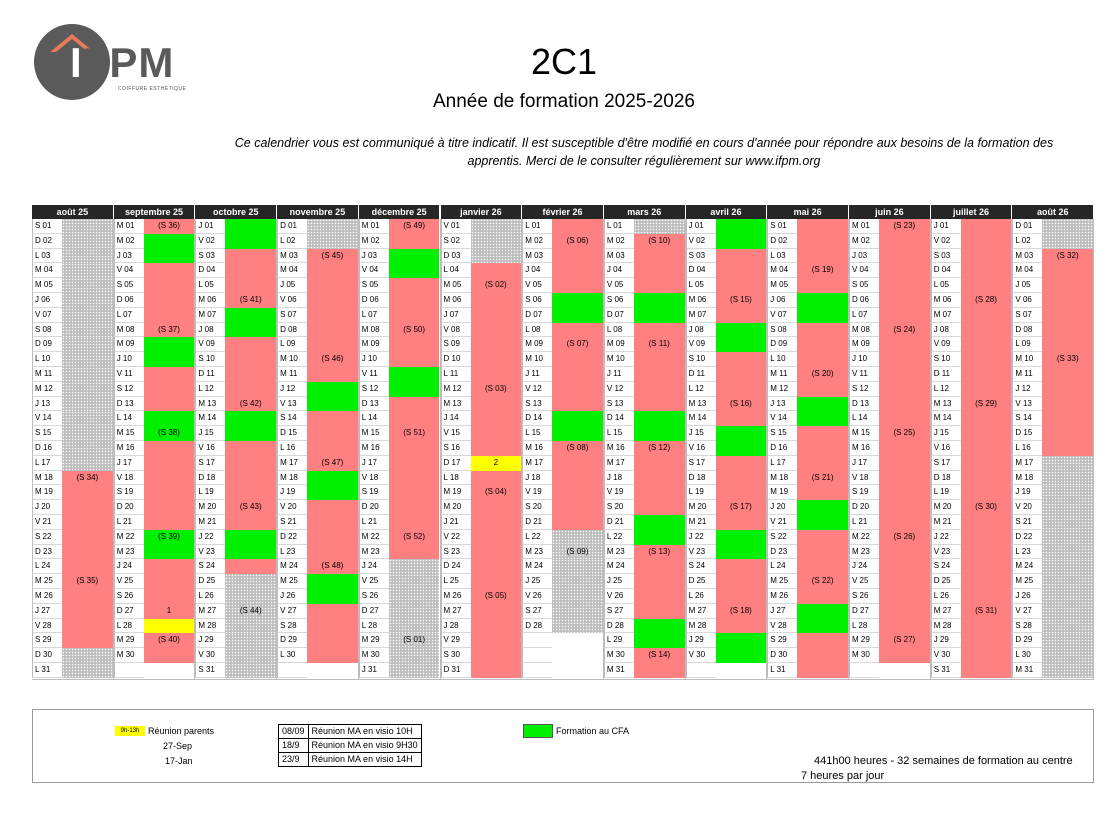  I want to click on day-label: D 09, so click(47, 345).